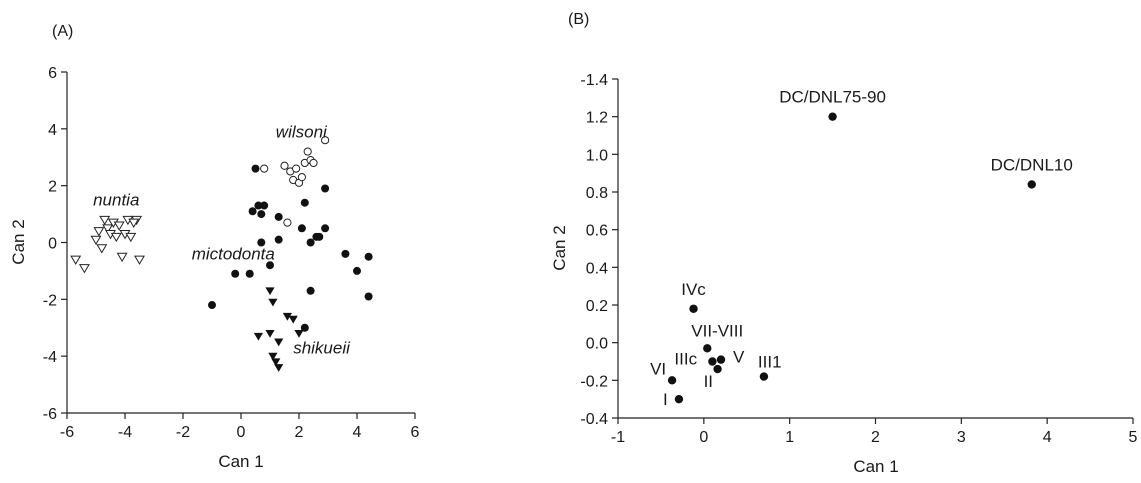  I want to click on point-label: DC/DNL10, so click(1032, 164).